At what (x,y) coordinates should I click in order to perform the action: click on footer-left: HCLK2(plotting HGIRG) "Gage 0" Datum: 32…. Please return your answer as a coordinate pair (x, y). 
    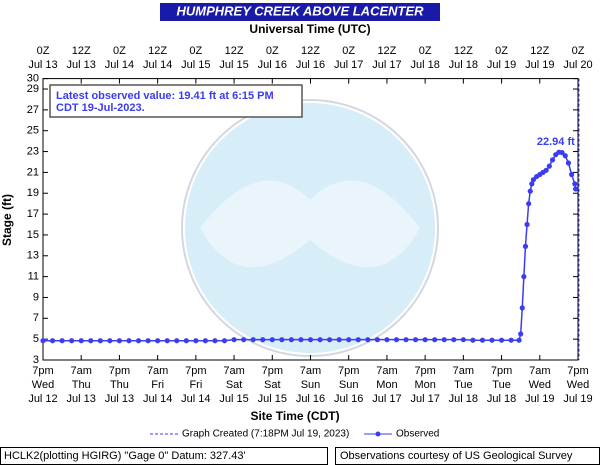
    Looking at the image, I should click on (125, 456).